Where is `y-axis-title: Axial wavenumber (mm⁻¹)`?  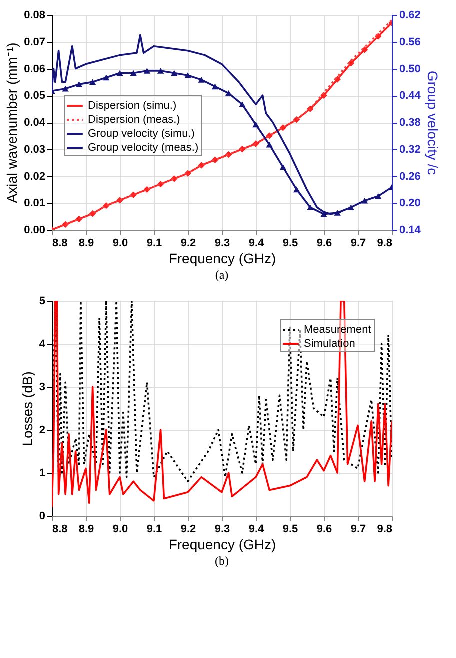 y-axis-title: Axial wavenumber (mm⁻¹) is located at coordinates (12, 123).